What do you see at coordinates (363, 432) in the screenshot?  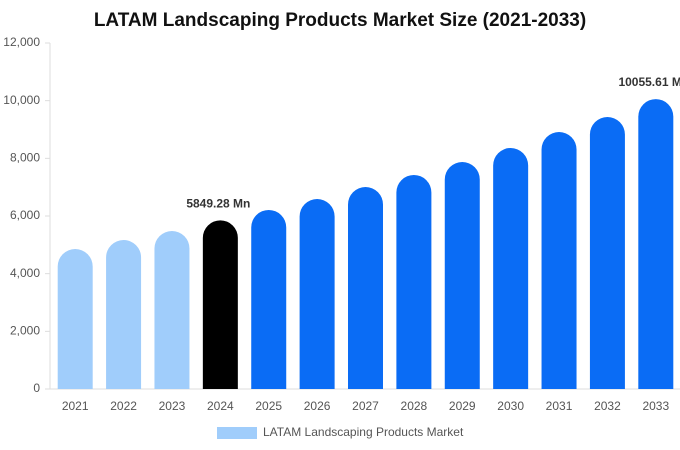 I see `legend-label: LATAM Landscaping Products Market` at bounding box center [363, 432].